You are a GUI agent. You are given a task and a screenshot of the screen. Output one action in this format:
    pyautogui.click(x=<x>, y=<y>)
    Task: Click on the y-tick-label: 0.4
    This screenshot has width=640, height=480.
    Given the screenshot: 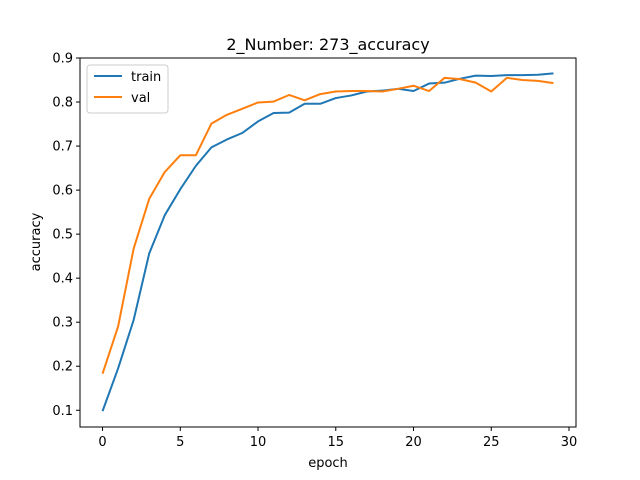 What is the action you would take?
    pyautogui.click(x=62, y=279)
    